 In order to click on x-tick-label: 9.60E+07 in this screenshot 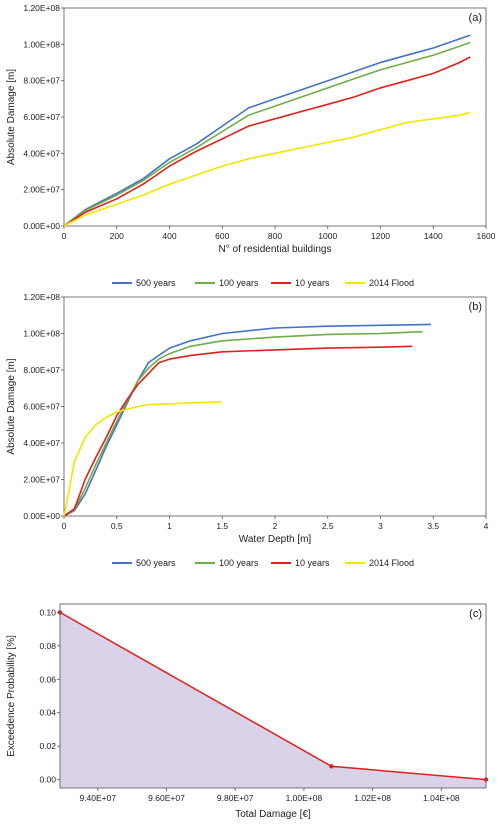, I will do `click(166, 798)`.